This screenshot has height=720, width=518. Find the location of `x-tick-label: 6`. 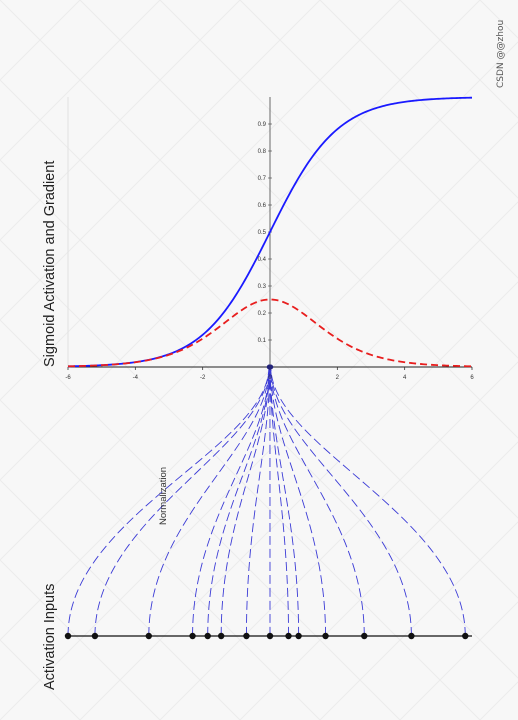

x-tick-label: 6 is located at coordinates (472, 378).